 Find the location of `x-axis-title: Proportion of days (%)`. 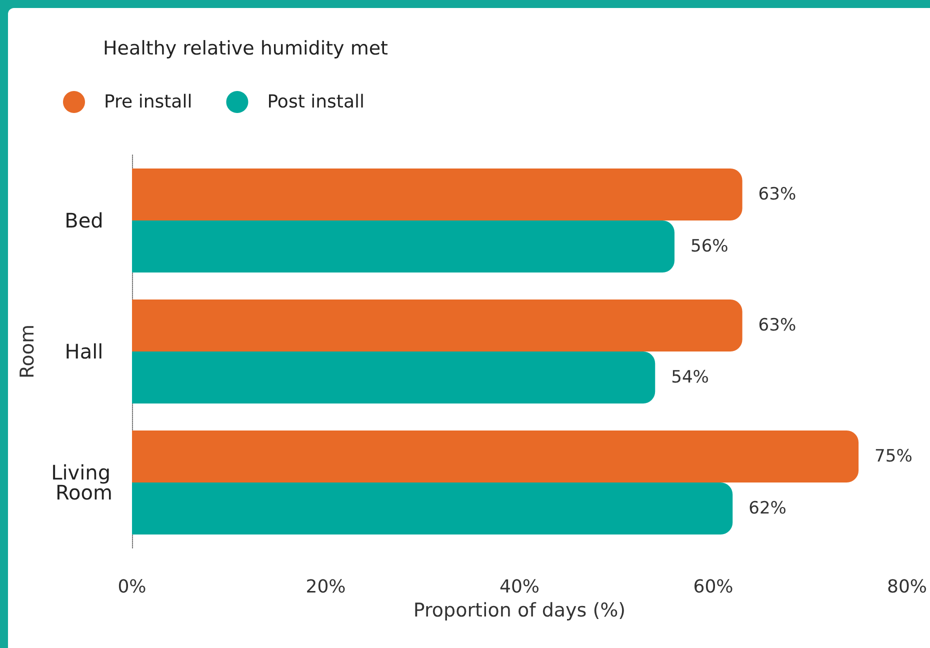

x-axis-title: Proportion of days (%) is located at coordinates (519, 610).